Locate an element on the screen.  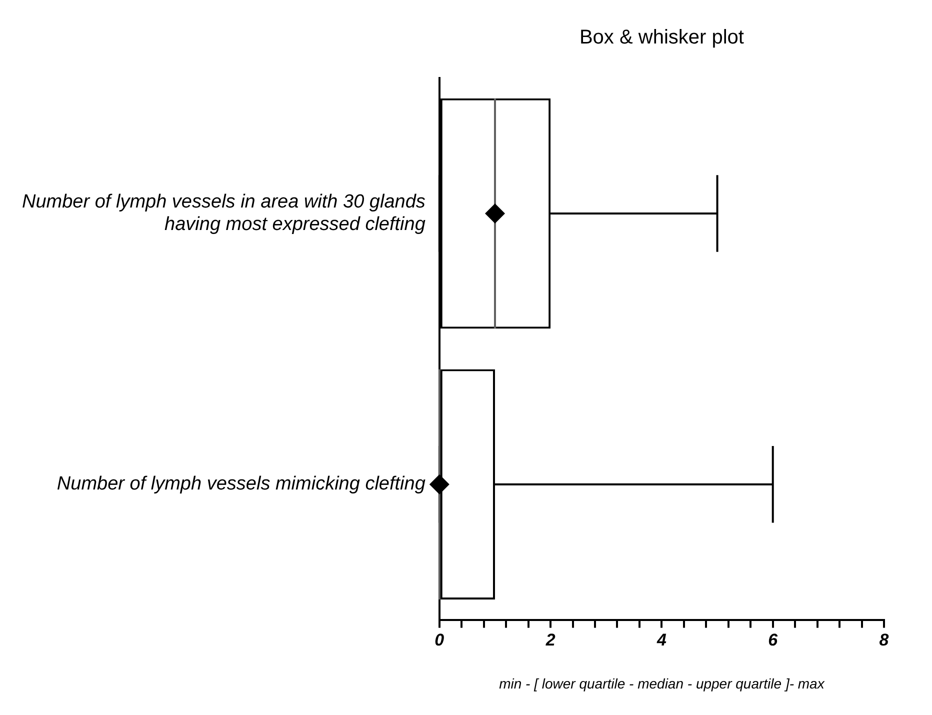
chart-title: Box & whisker plot is located at coordinates (661, 37).